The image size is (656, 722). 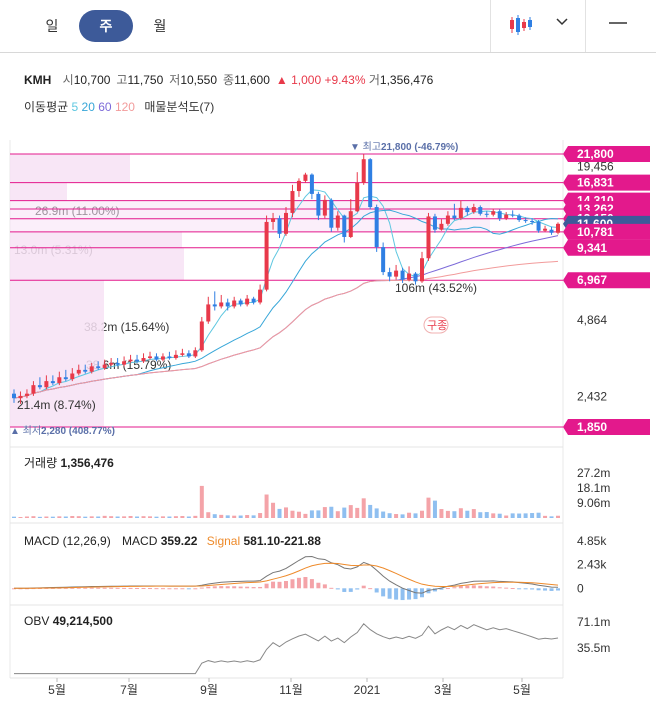 What do you see at coordinates (119, 106) in the screenshot?
I see `ma-legend: 이동평균 5 20 60 120 매물분석도(7)` at bounding box center [119, 106].